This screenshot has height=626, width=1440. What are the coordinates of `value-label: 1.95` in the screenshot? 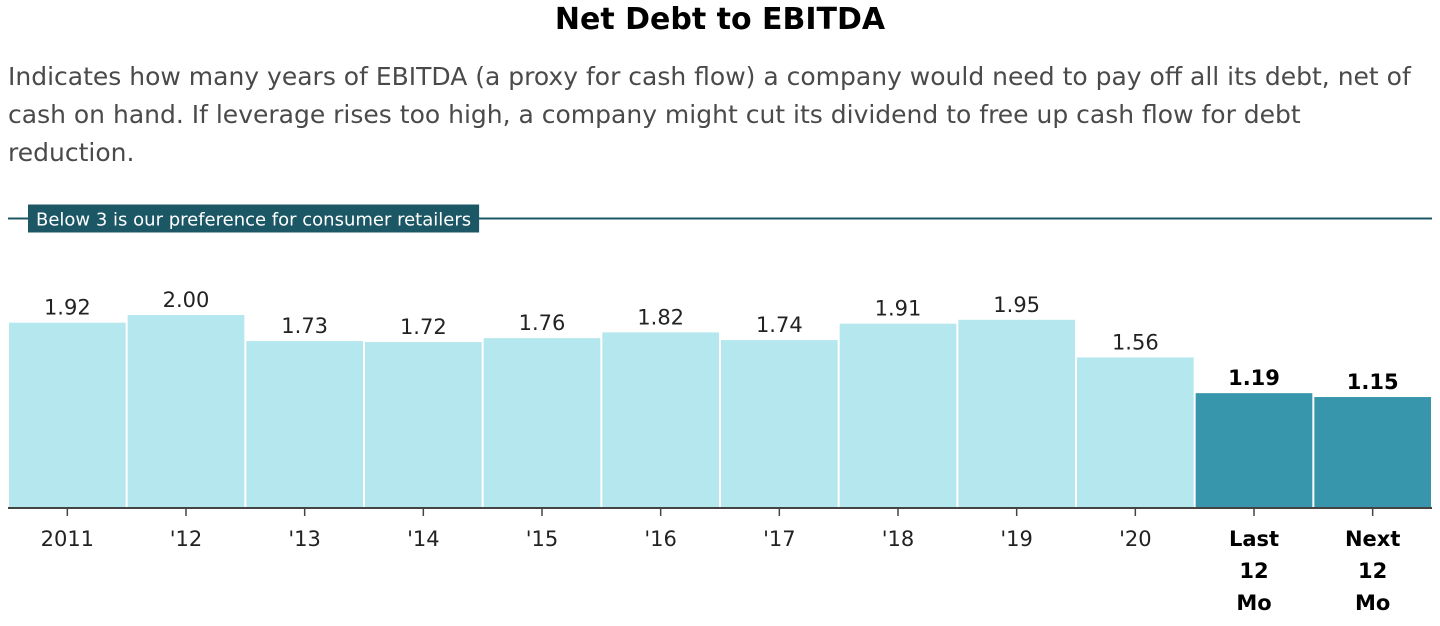 It's located at (1016, 305).